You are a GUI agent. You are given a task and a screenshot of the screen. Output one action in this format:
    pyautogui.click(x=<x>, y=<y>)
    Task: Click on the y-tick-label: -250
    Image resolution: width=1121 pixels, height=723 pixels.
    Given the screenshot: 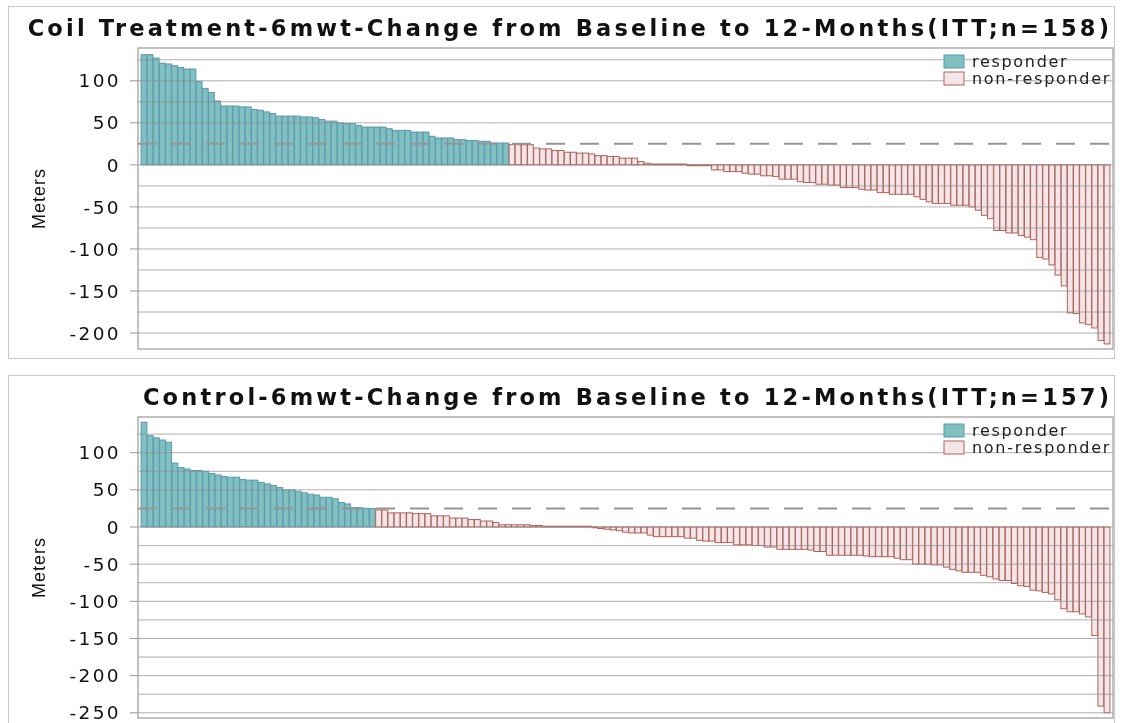 What is the action you would take?
    pyautogui.click(x=95, y=712)
    